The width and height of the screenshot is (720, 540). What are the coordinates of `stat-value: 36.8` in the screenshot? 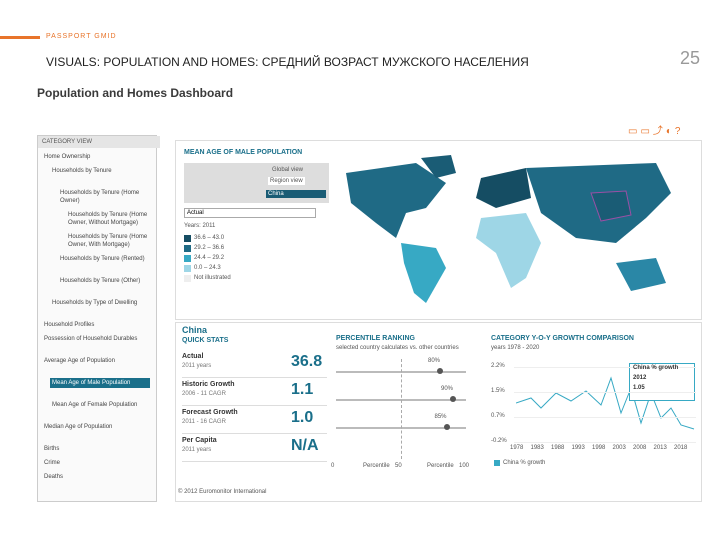 It's located at (307, 361).